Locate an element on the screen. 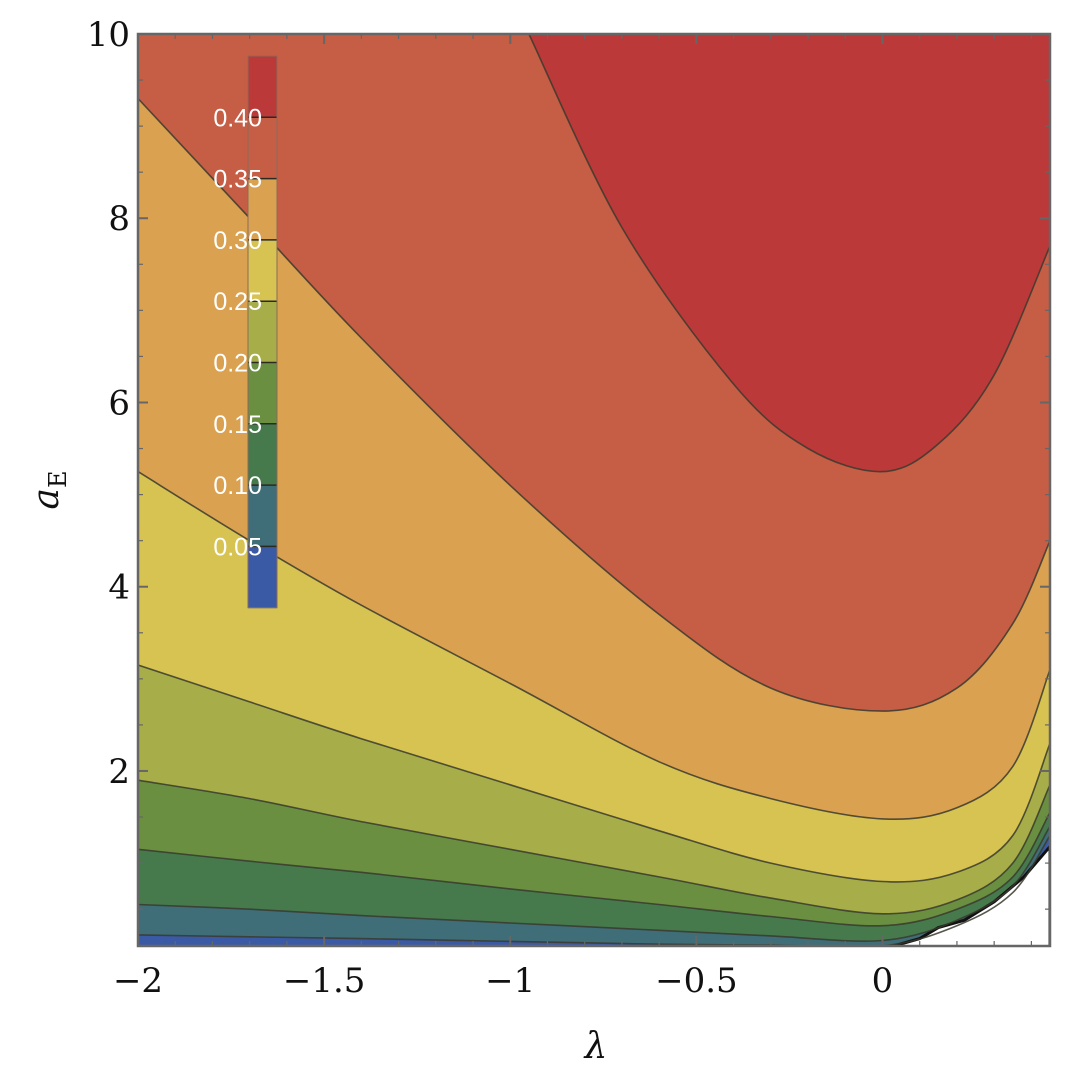 The height and width of the screenshot is (1080, 1080). x-tick-label: −2 is located at coordinates (138, 981).